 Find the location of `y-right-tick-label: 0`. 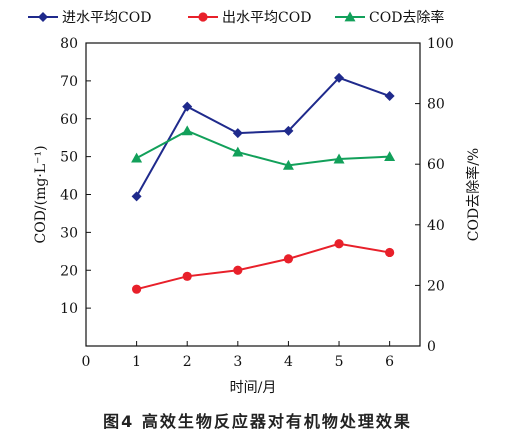

y-right-tick-label: 0 is located at coordinates (431, 347).